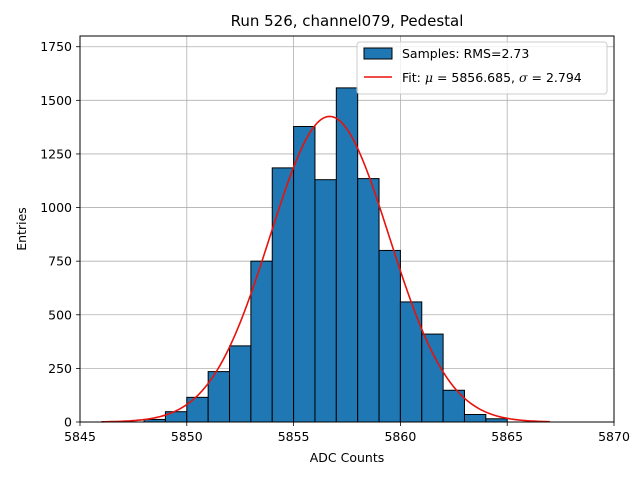 The image size is (640, 480). What do you see at coordinates (400, 436) in the screenshot?
I see `x-tick-label: 5860` at bounding box center [400, 436].